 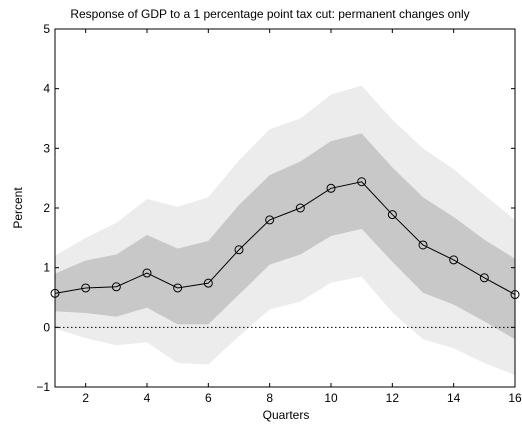 I want to click on x-axis-label: Quarters, so click(x=286, y=415).